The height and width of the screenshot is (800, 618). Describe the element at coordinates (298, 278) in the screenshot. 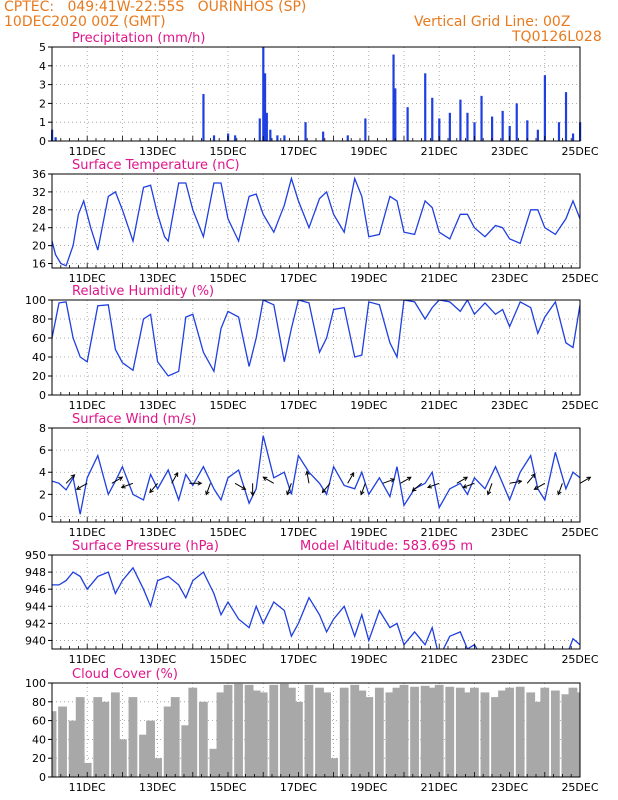

I see `temp-xtick-label: 17DEC` at that location.